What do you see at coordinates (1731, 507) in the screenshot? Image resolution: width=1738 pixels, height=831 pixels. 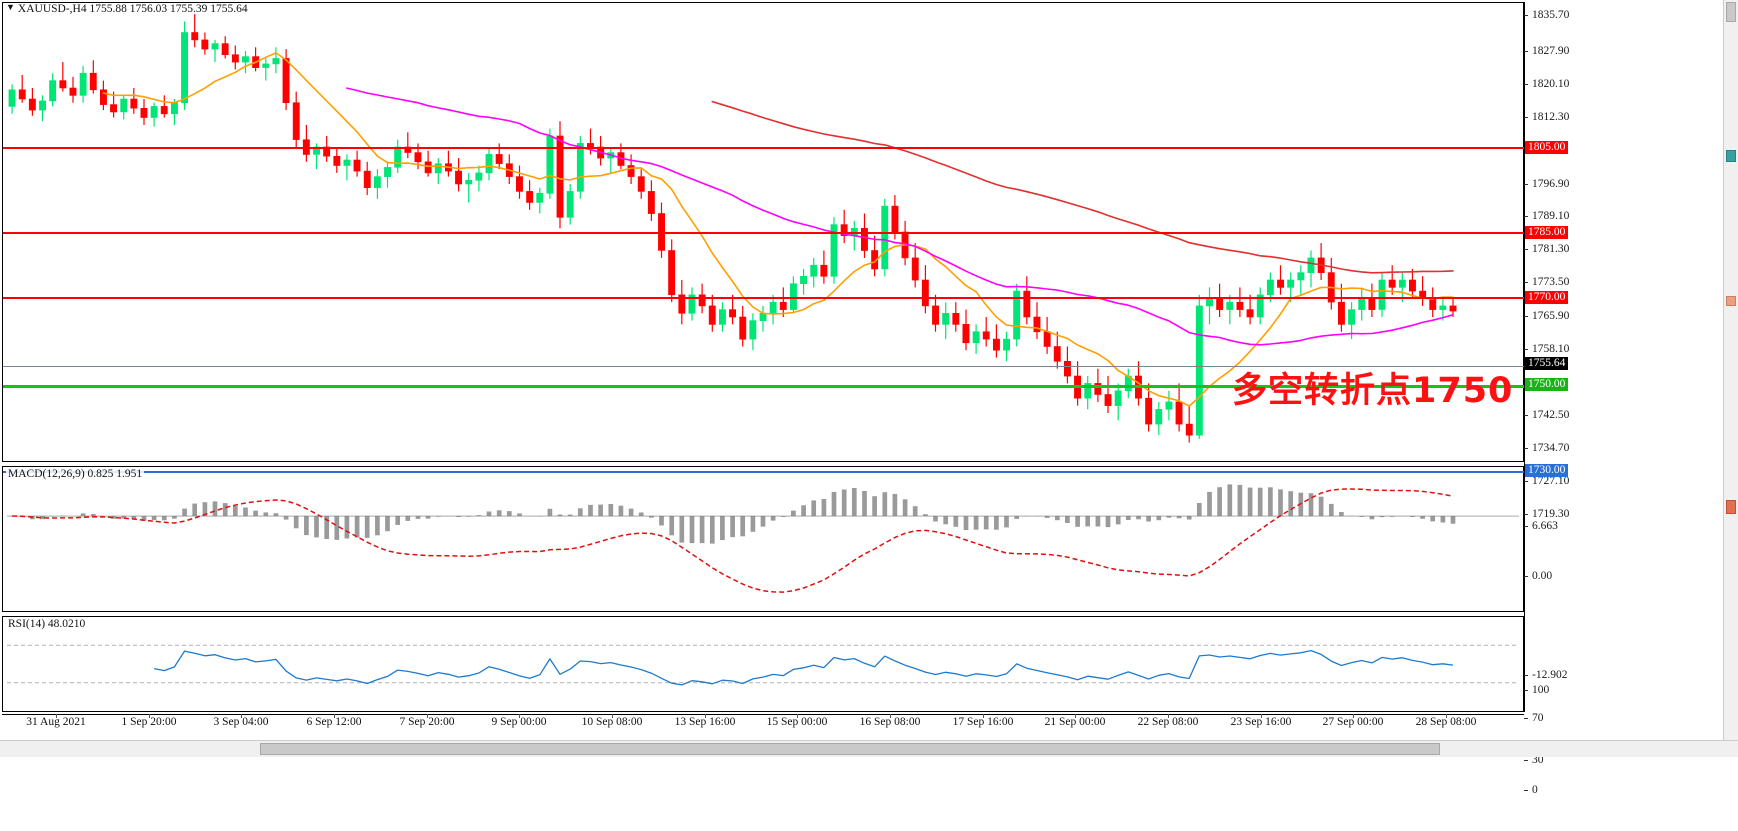 I see `vertical-scrollbar-marker-red` at bounding box center [1731, 507].